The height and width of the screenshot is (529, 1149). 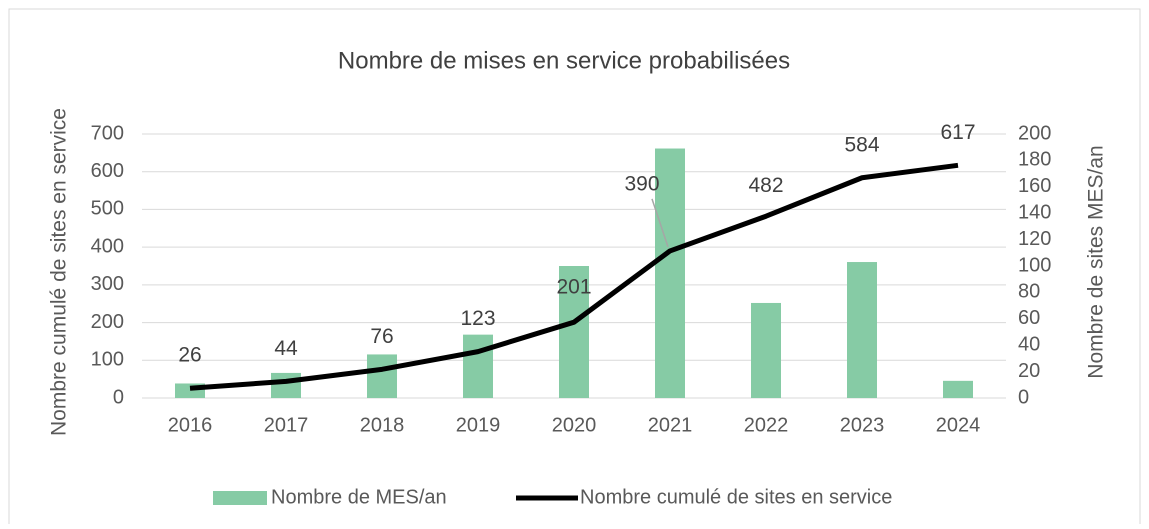 What do you see at coordinates (766, 425) in the screenshot?
I see `x-tick-label: 2022` at bounding box center [766, 425].